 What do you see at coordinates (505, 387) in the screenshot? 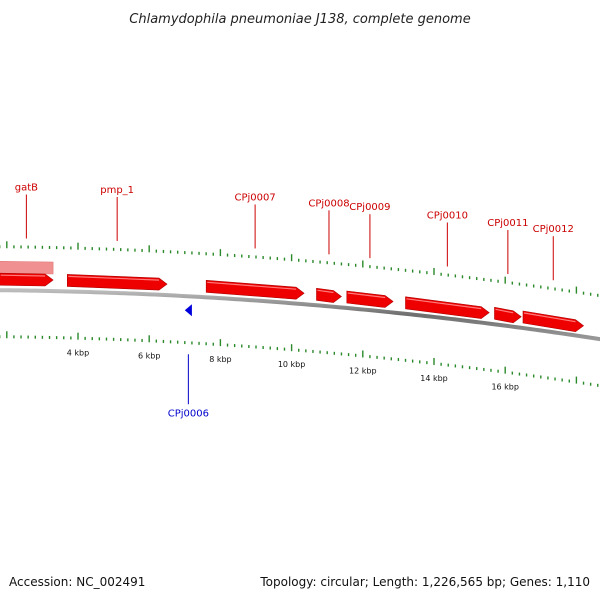
I see `kbp-label: 16 kbp` at bounding box center [505, 387].